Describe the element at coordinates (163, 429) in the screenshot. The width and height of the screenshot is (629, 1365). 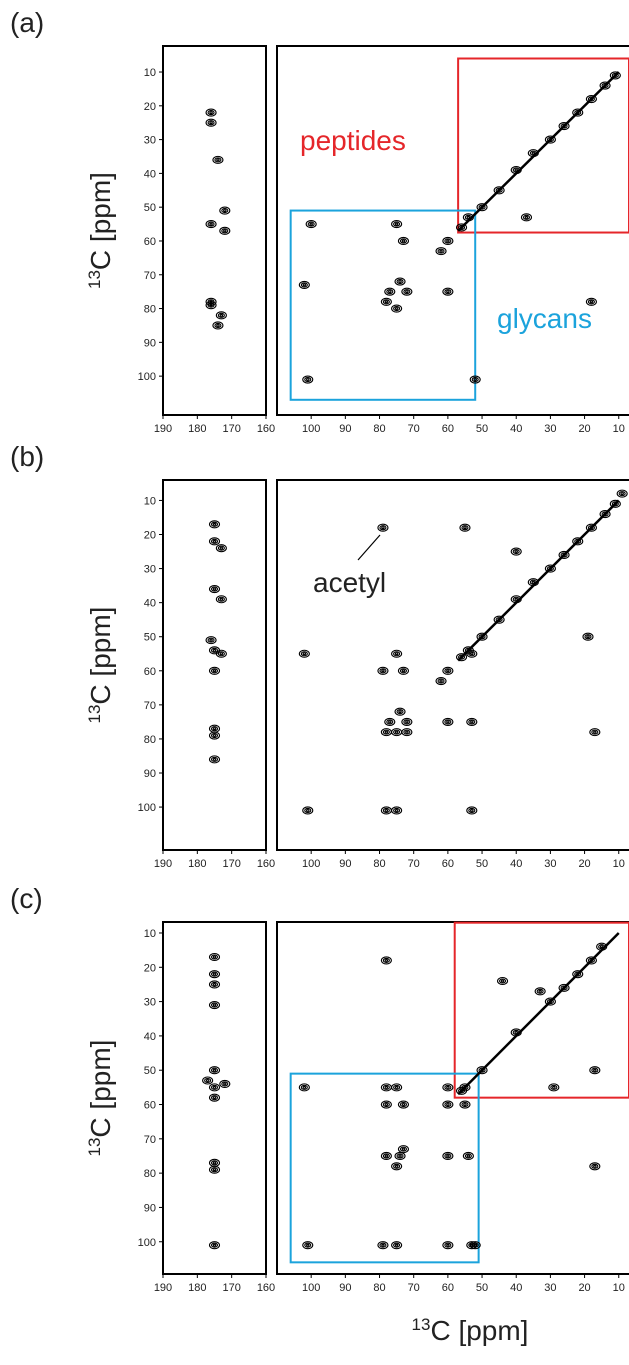
I see `x-tick-label: 190` at that location.